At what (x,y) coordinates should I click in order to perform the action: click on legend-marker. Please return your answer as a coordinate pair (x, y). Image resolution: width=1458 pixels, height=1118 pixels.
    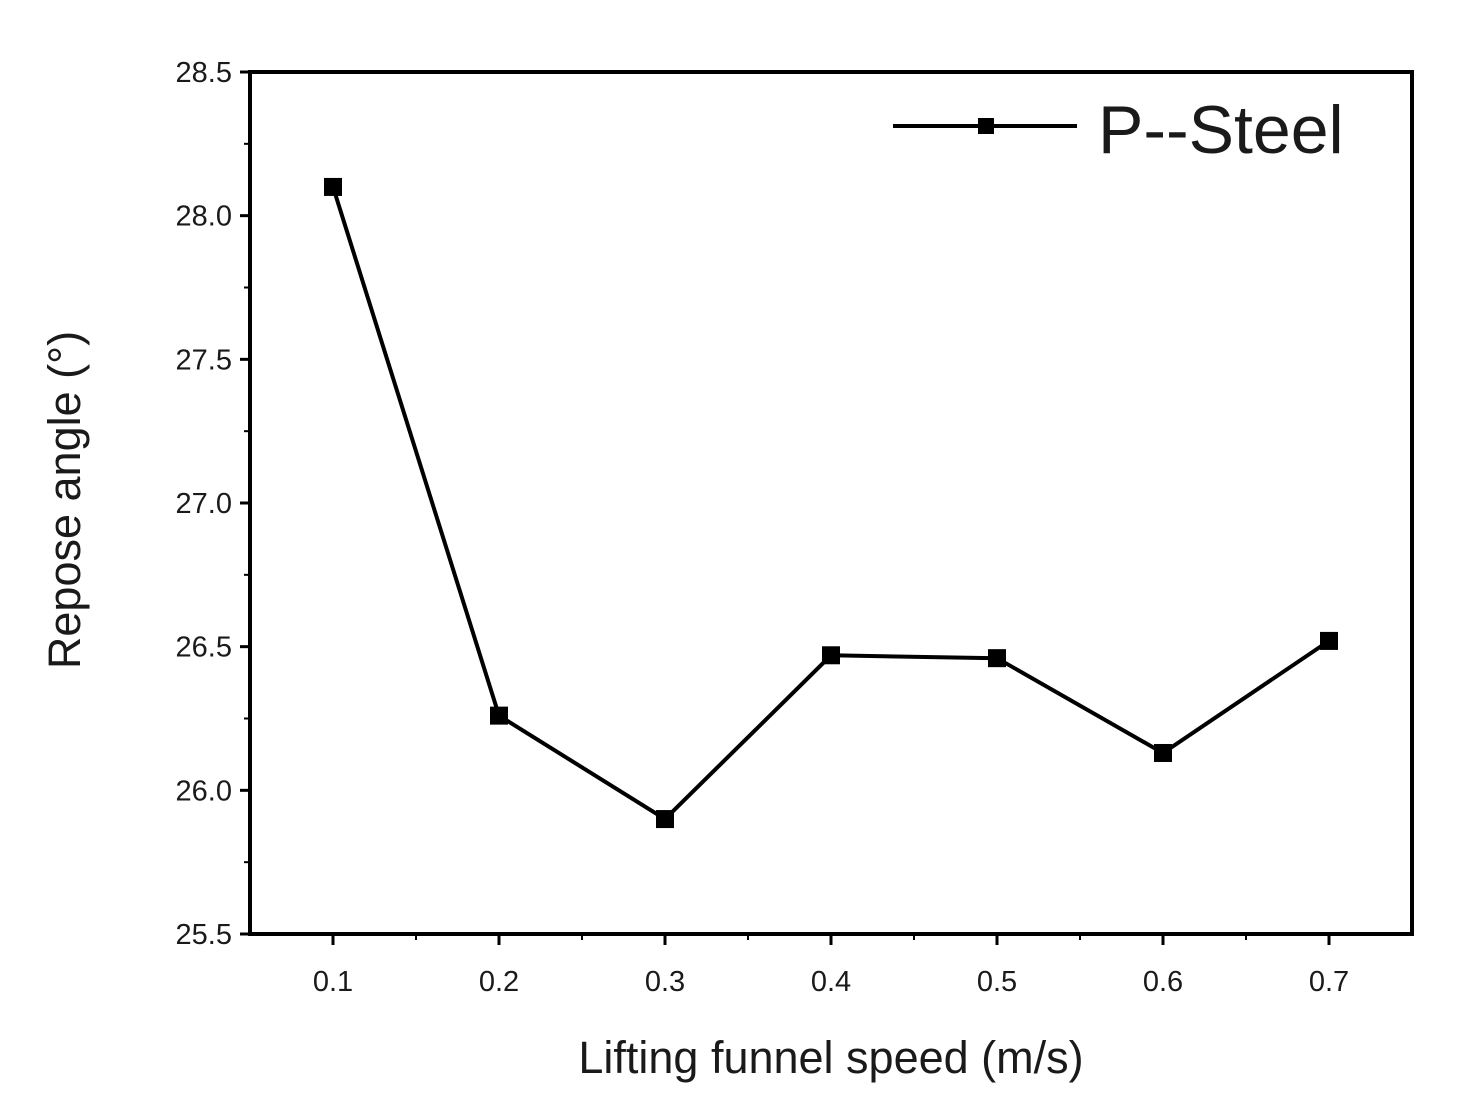
    Looking at the image, I should click on (986, 126).